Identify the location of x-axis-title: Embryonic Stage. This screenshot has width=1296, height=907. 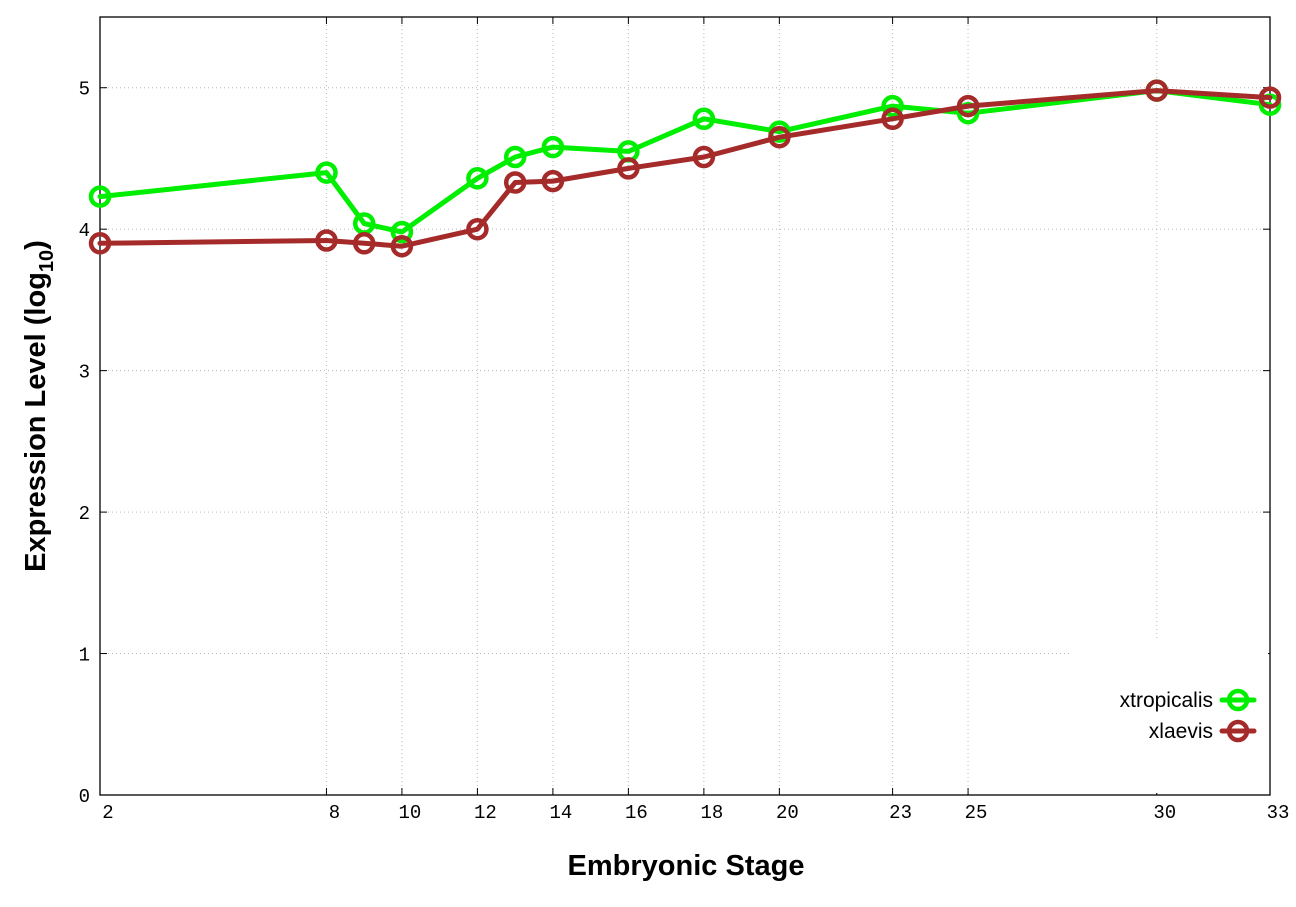
(686, 866).